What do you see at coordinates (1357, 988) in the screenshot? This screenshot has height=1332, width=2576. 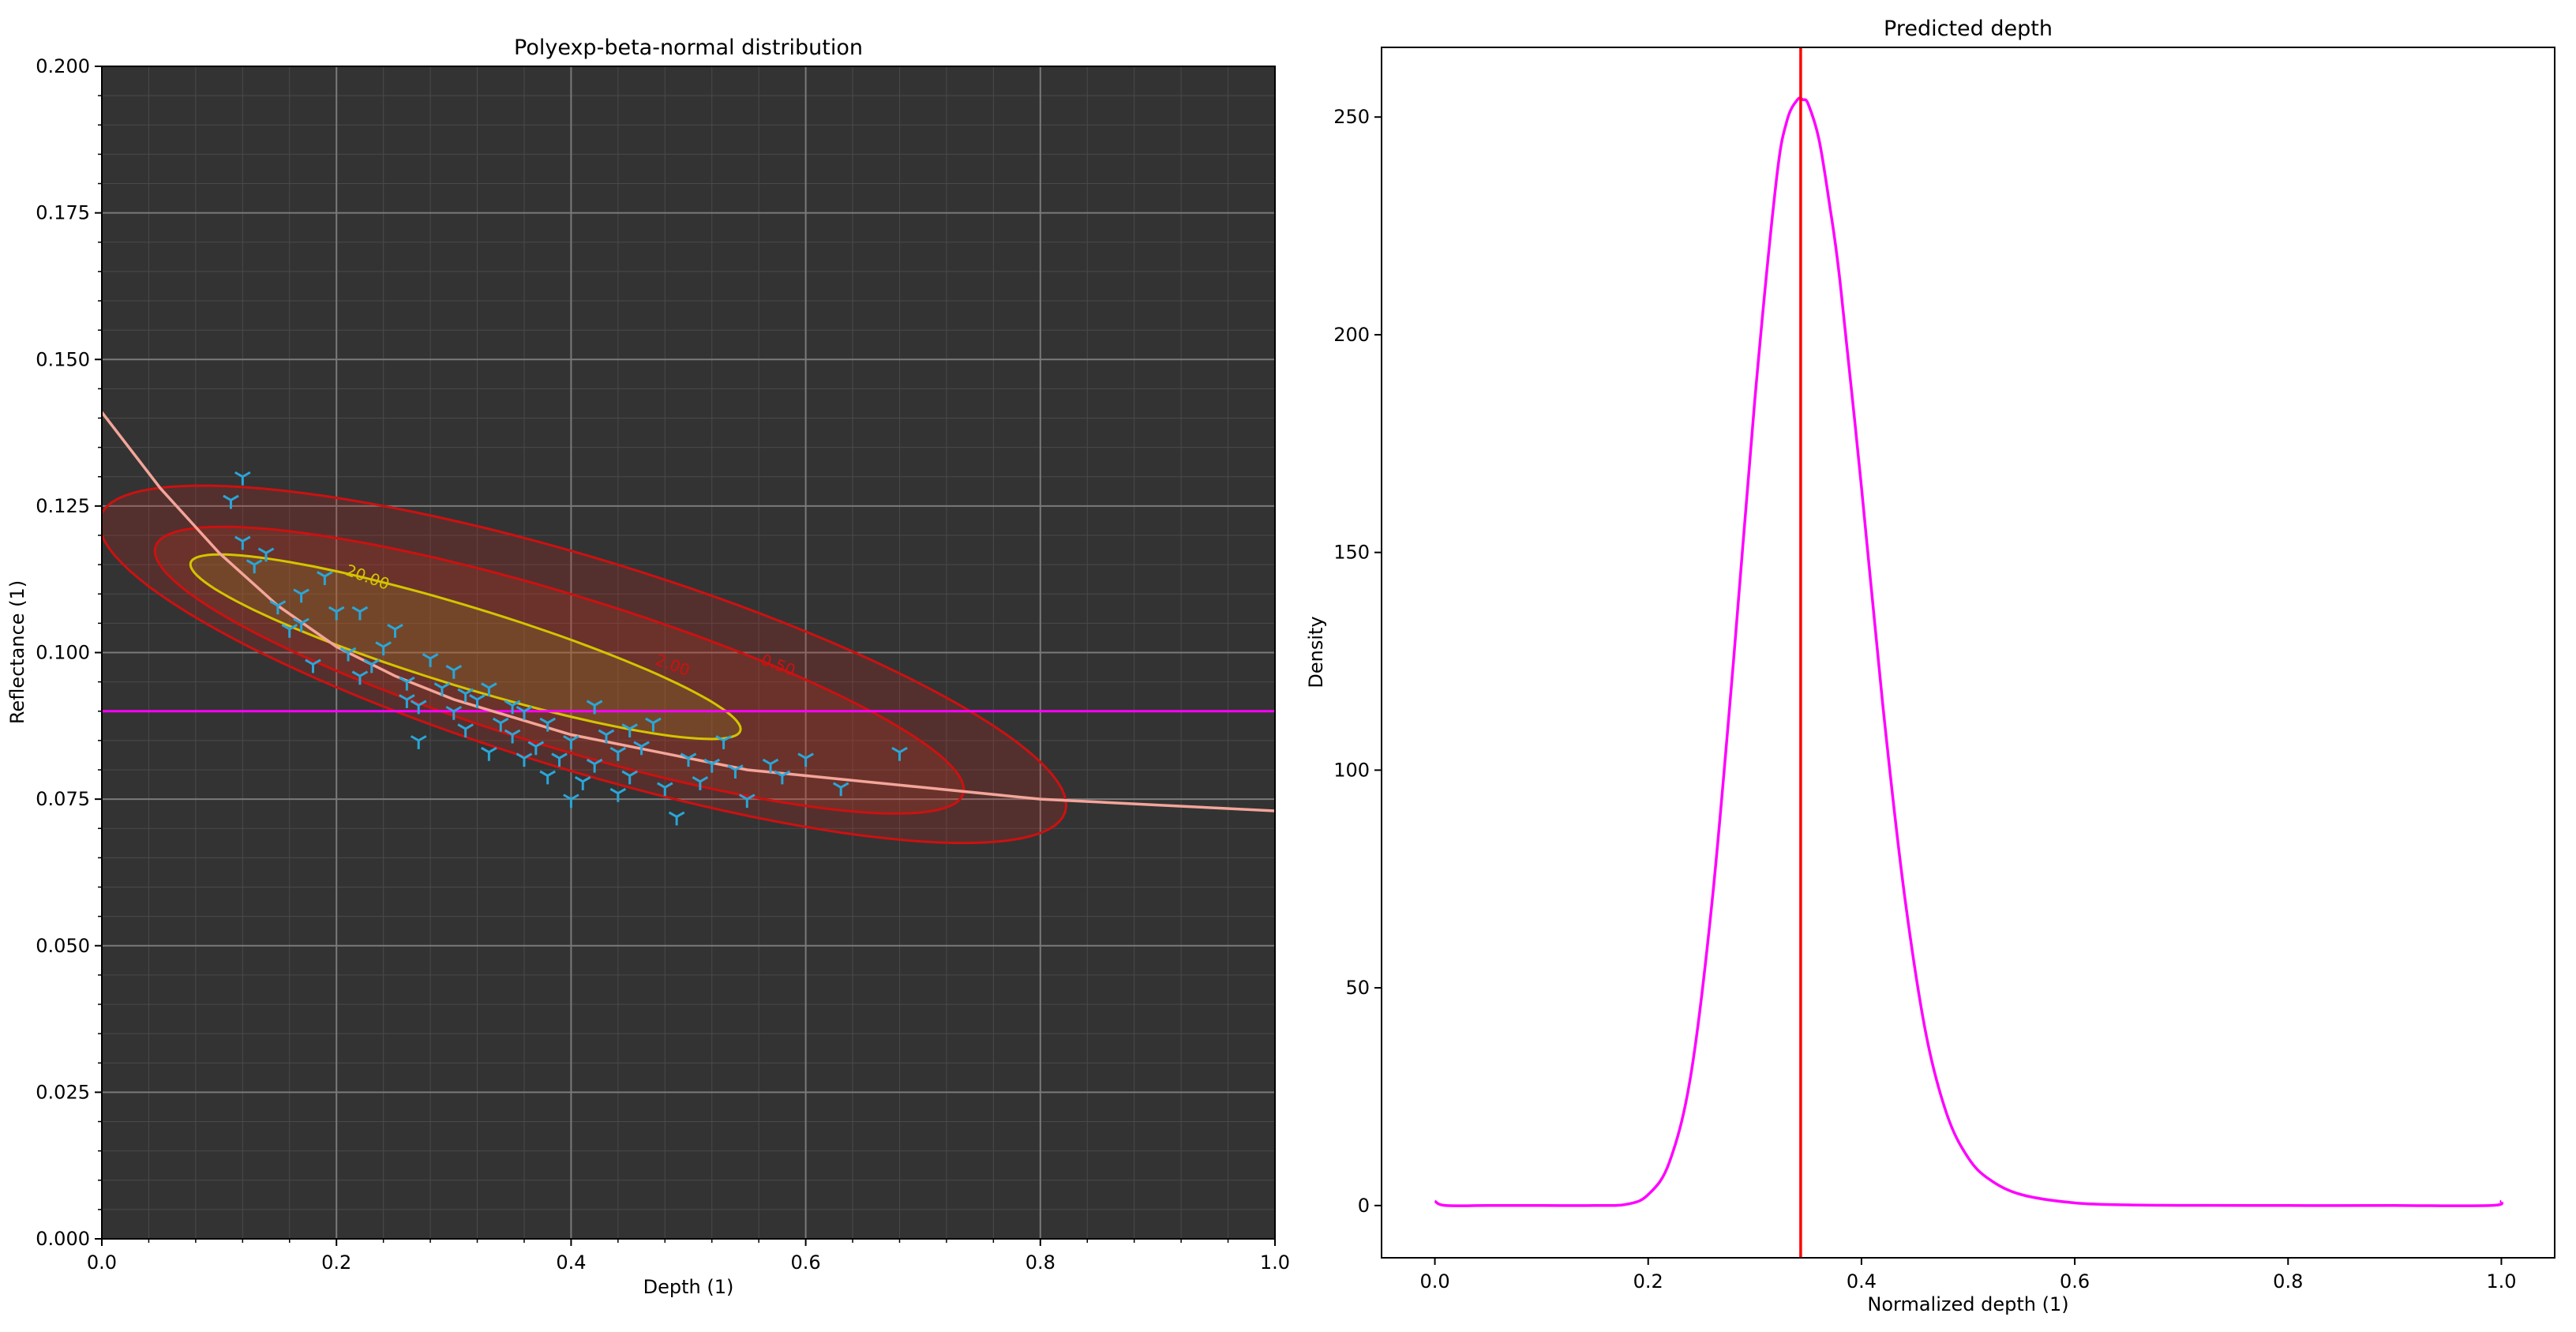 I see `y-tick-label: 50` at bounding box center [1357, 988].